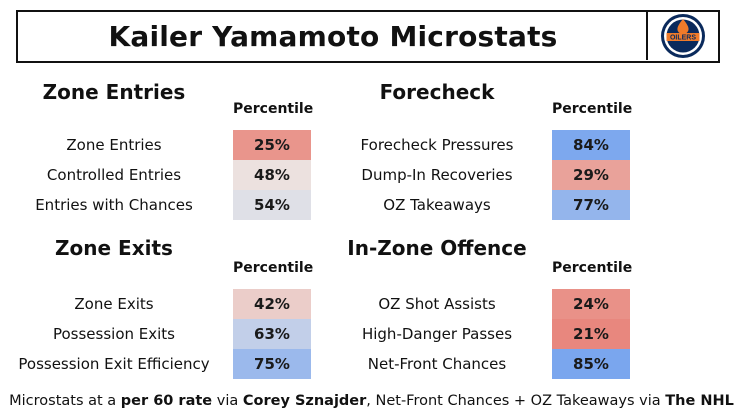  I want to click on footer-text-2: via, so click(227, 401).